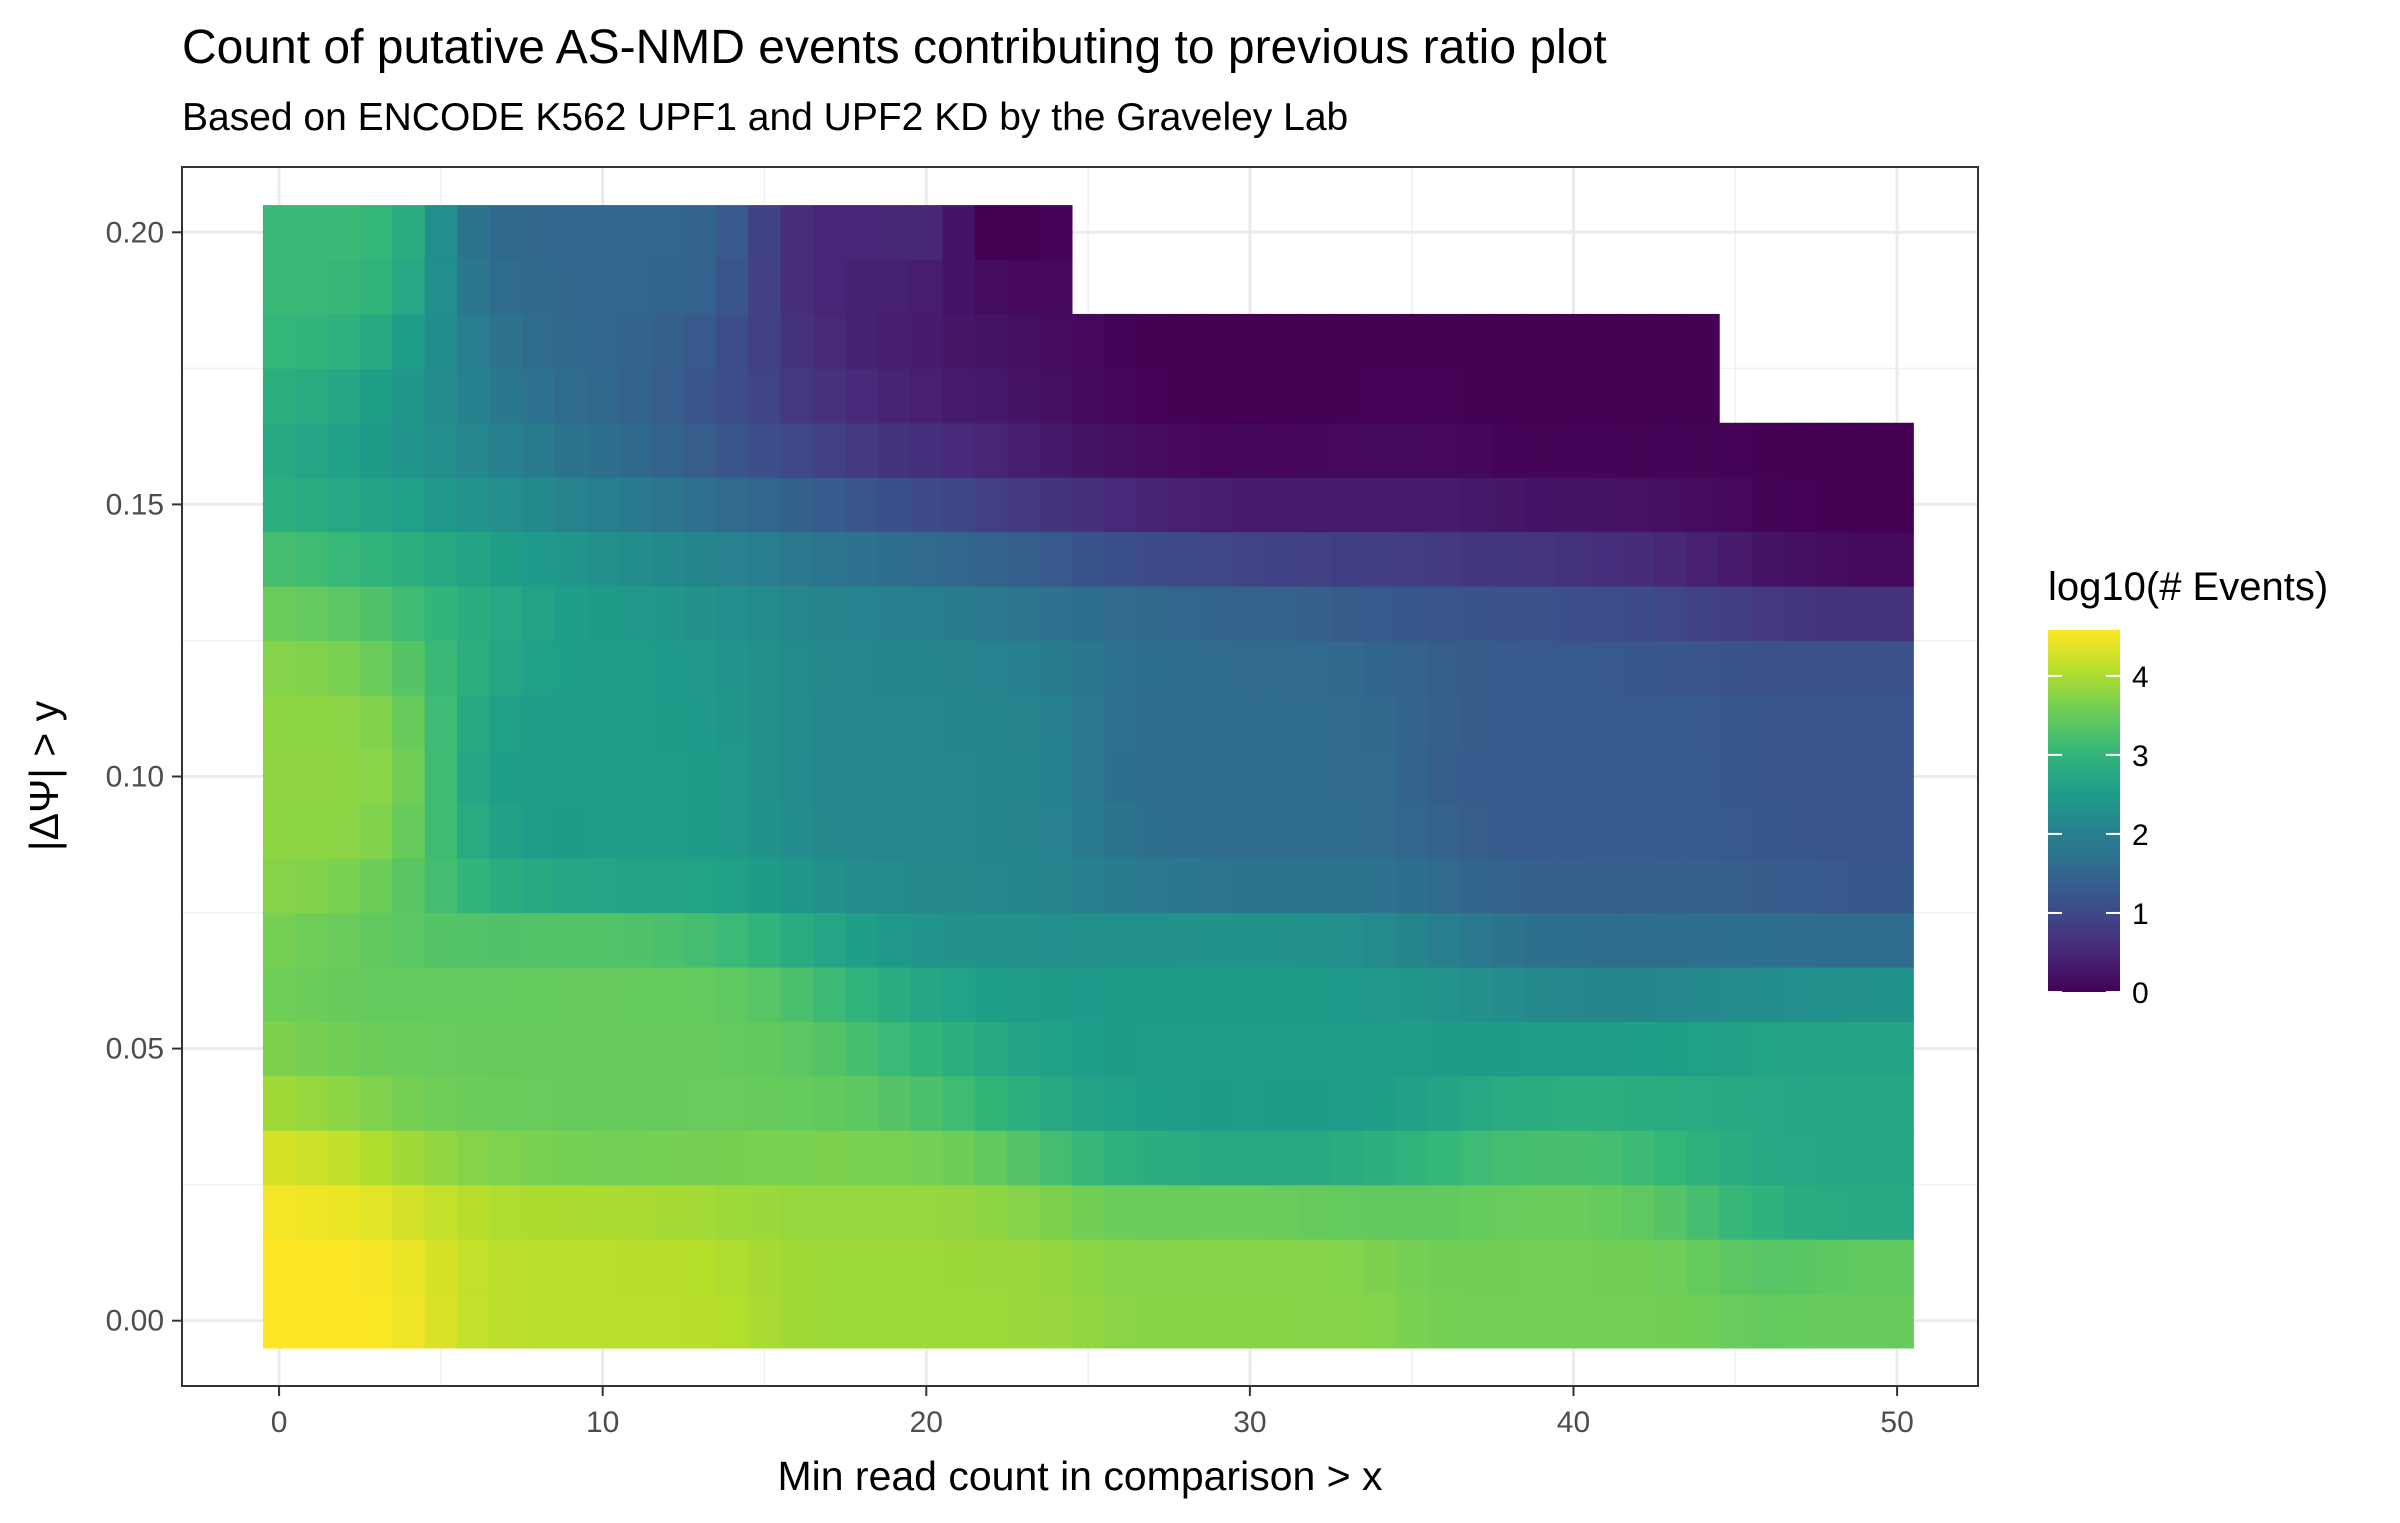 Image resolution: width=2400 pixels, height=1523 pixels. What do you see at coordinates (2084, 811) in the screenshot?
I see `legend-colorbar` at bounding box center [2084, 811].